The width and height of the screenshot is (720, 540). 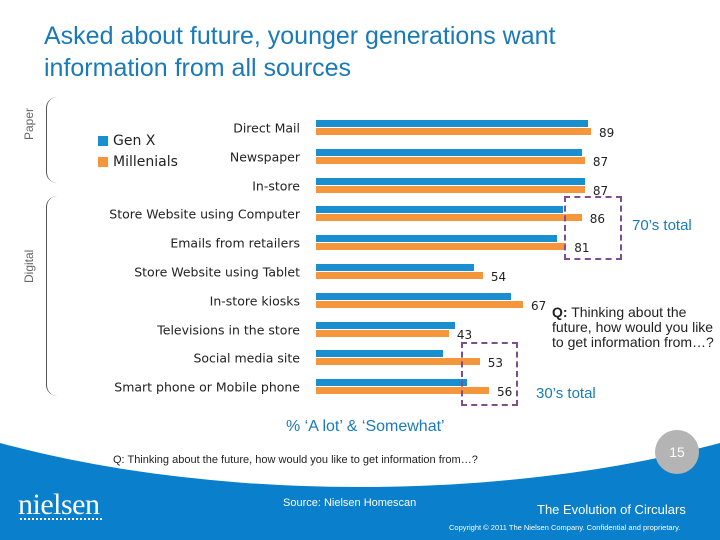 What do you see at coordinates (266, 128) in the screenshot?
I see `category-label: Direct Mail` at bounding box center [266, 128].